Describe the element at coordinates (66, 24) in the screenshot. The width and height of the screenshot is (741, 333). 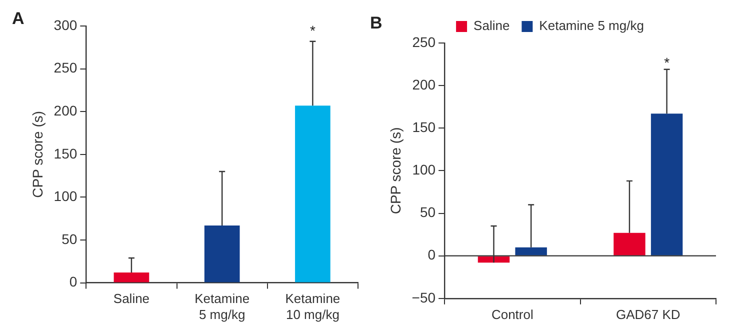
I see `y-tick-label: 300` at that location.